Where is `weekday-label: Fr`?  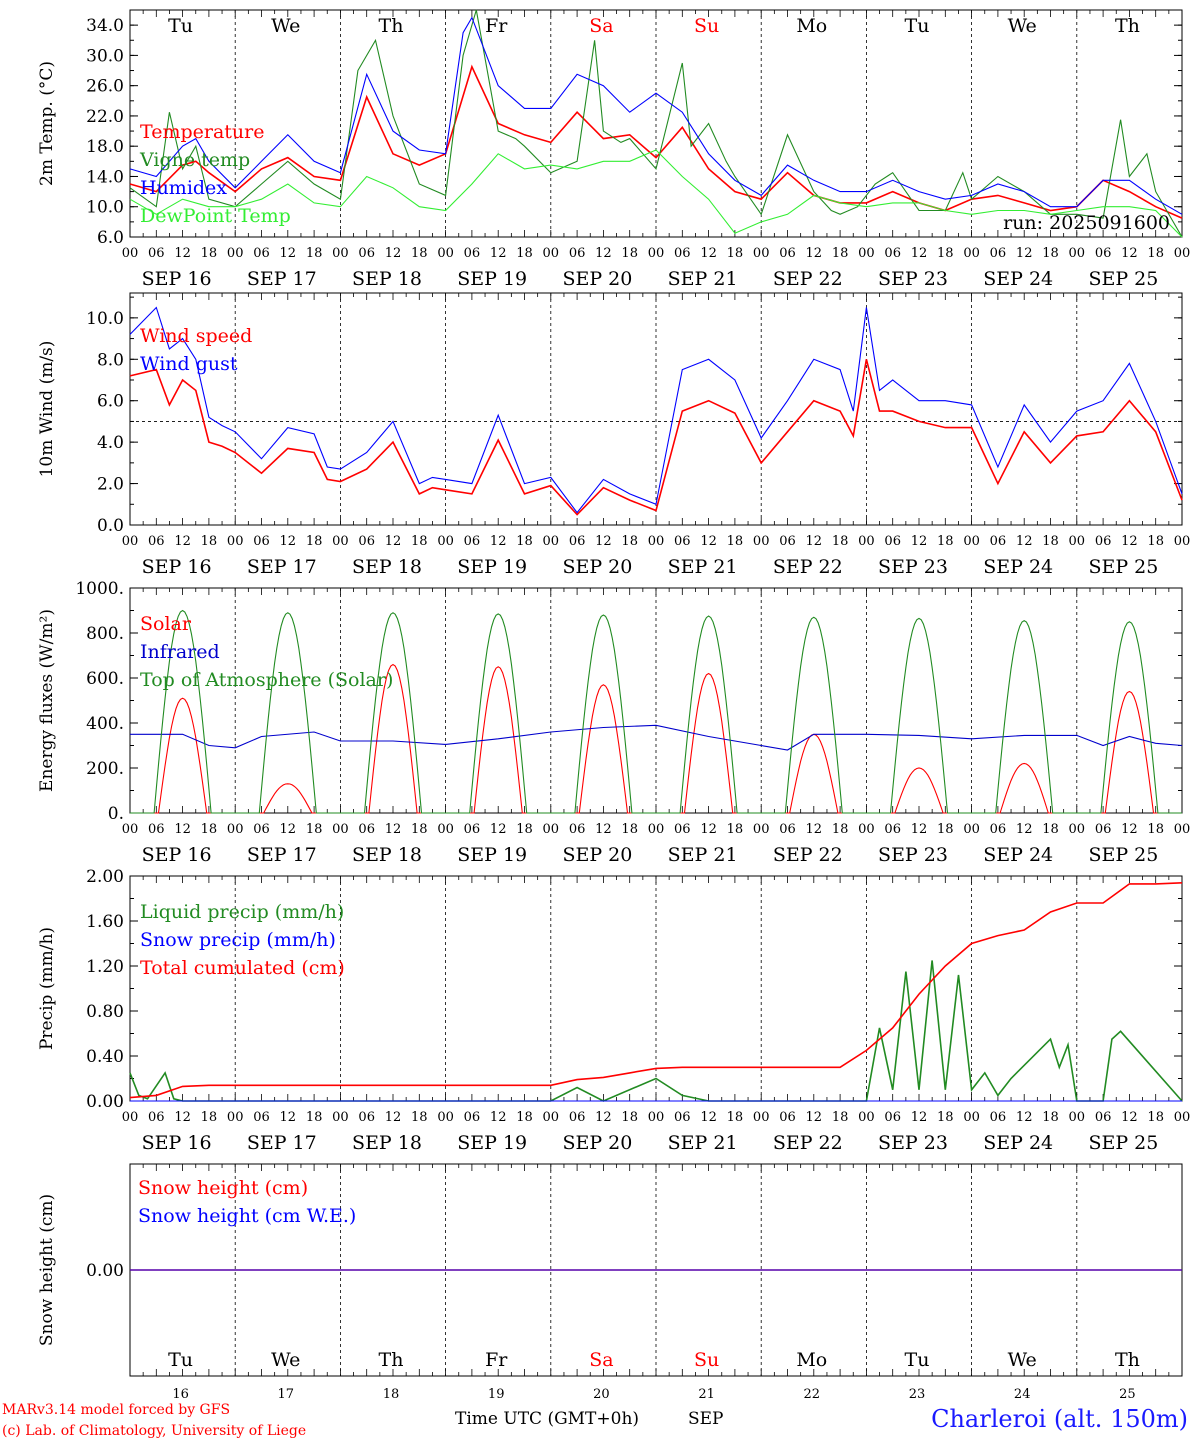
weekday-label: Fr is located at coordinates (496, 1360).